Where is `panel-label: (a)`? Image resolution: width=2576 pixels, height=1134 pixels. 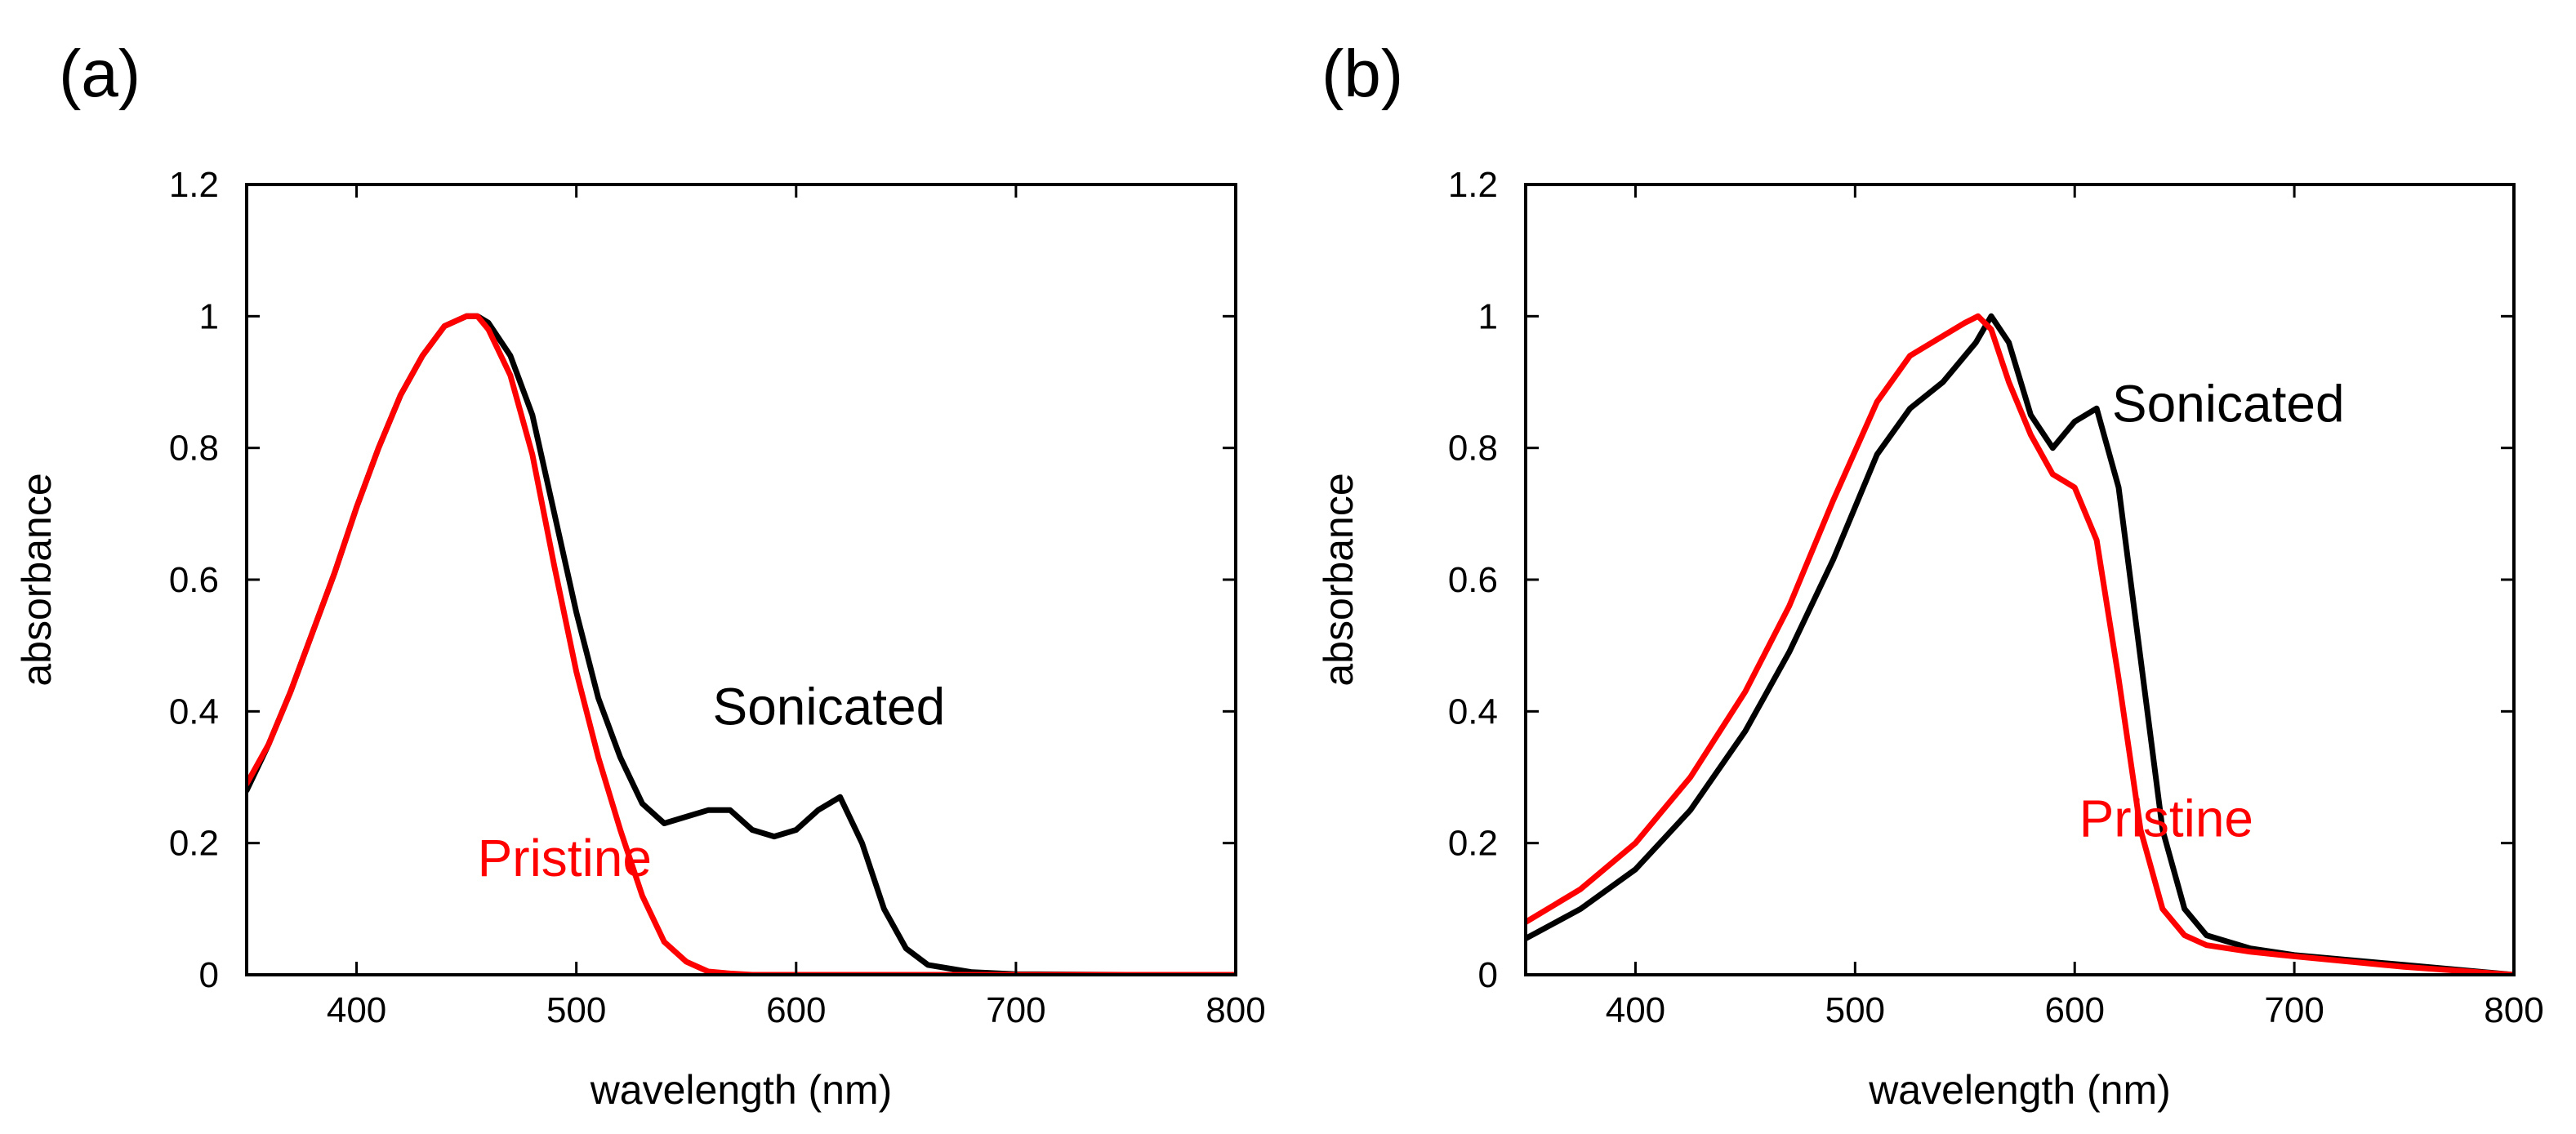 panel-label: (a) is located at coordinates (99, 74).